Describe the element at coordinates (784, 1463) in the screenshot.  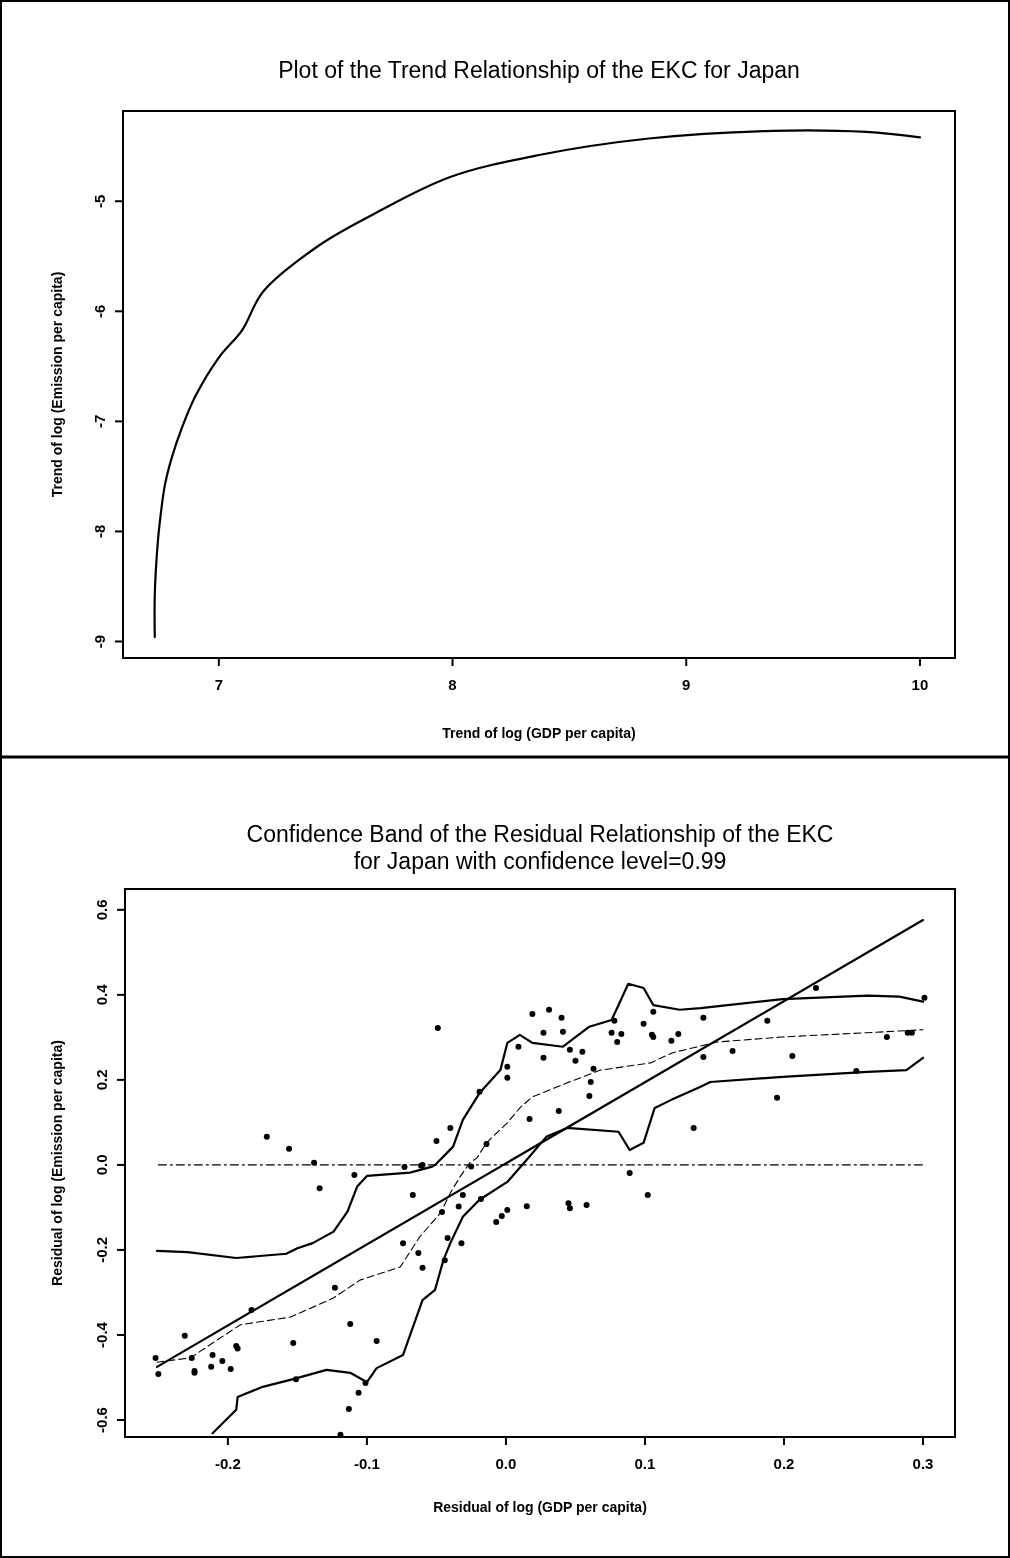
I see `x-tick-label: 0.2` at that location.